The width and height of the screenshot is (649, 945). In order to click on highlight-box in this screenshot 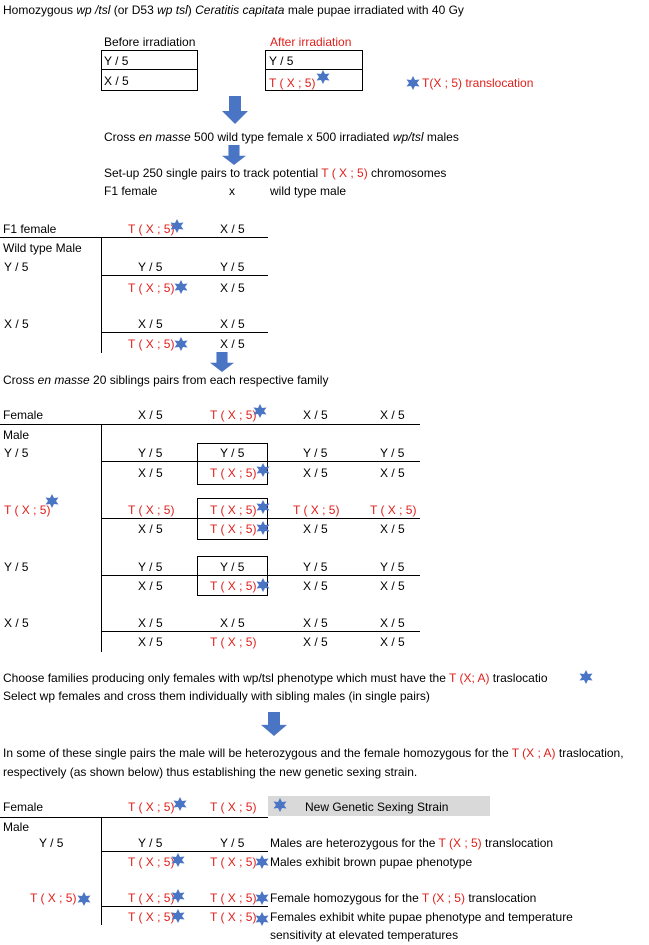, I will do `click(232, 576)`.